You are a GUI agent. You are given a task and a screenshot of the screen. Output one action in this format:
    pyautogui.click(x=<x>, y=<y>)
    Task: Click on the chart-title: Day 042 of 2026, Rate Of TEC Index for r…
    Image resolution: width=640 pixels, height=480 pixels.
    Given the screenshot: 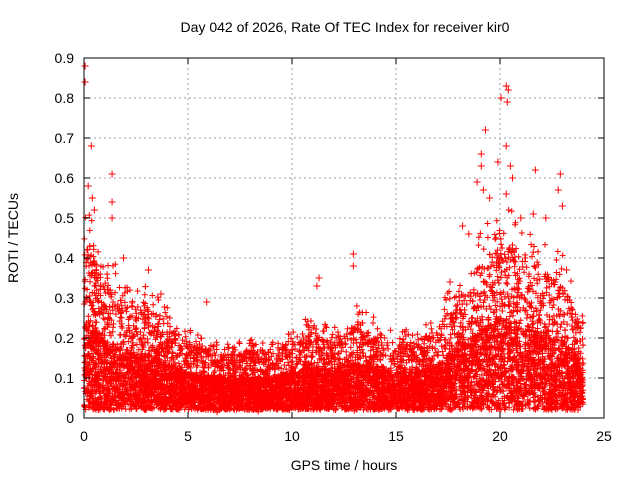 What is the action you would take?
    pyautogui.click(x=345, y=27)
    